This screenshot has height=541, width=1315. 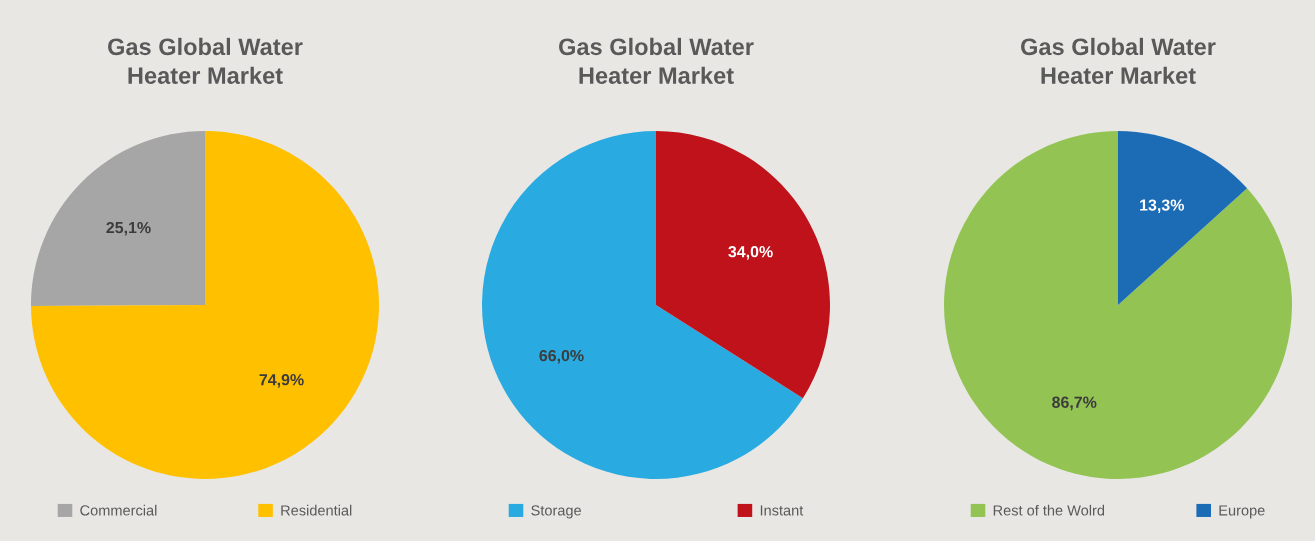 What do you see at coordinates (1162, 206) in the screenshot?
I see `data-label: 13,3%` at bounding box center [1162, 206].